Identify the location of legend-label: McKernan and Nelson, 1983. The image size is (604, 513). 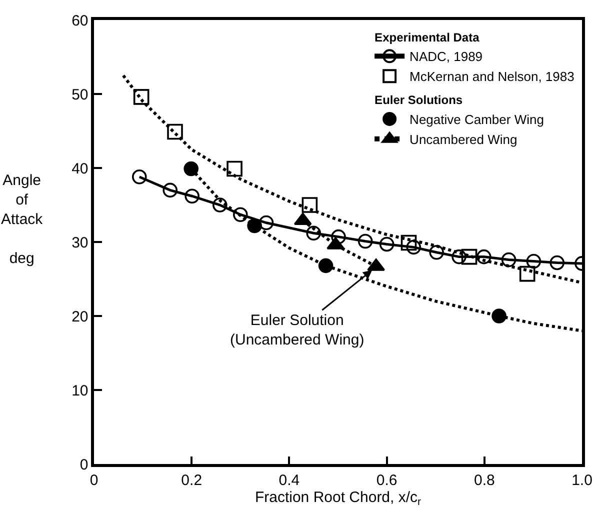
(492, 76).